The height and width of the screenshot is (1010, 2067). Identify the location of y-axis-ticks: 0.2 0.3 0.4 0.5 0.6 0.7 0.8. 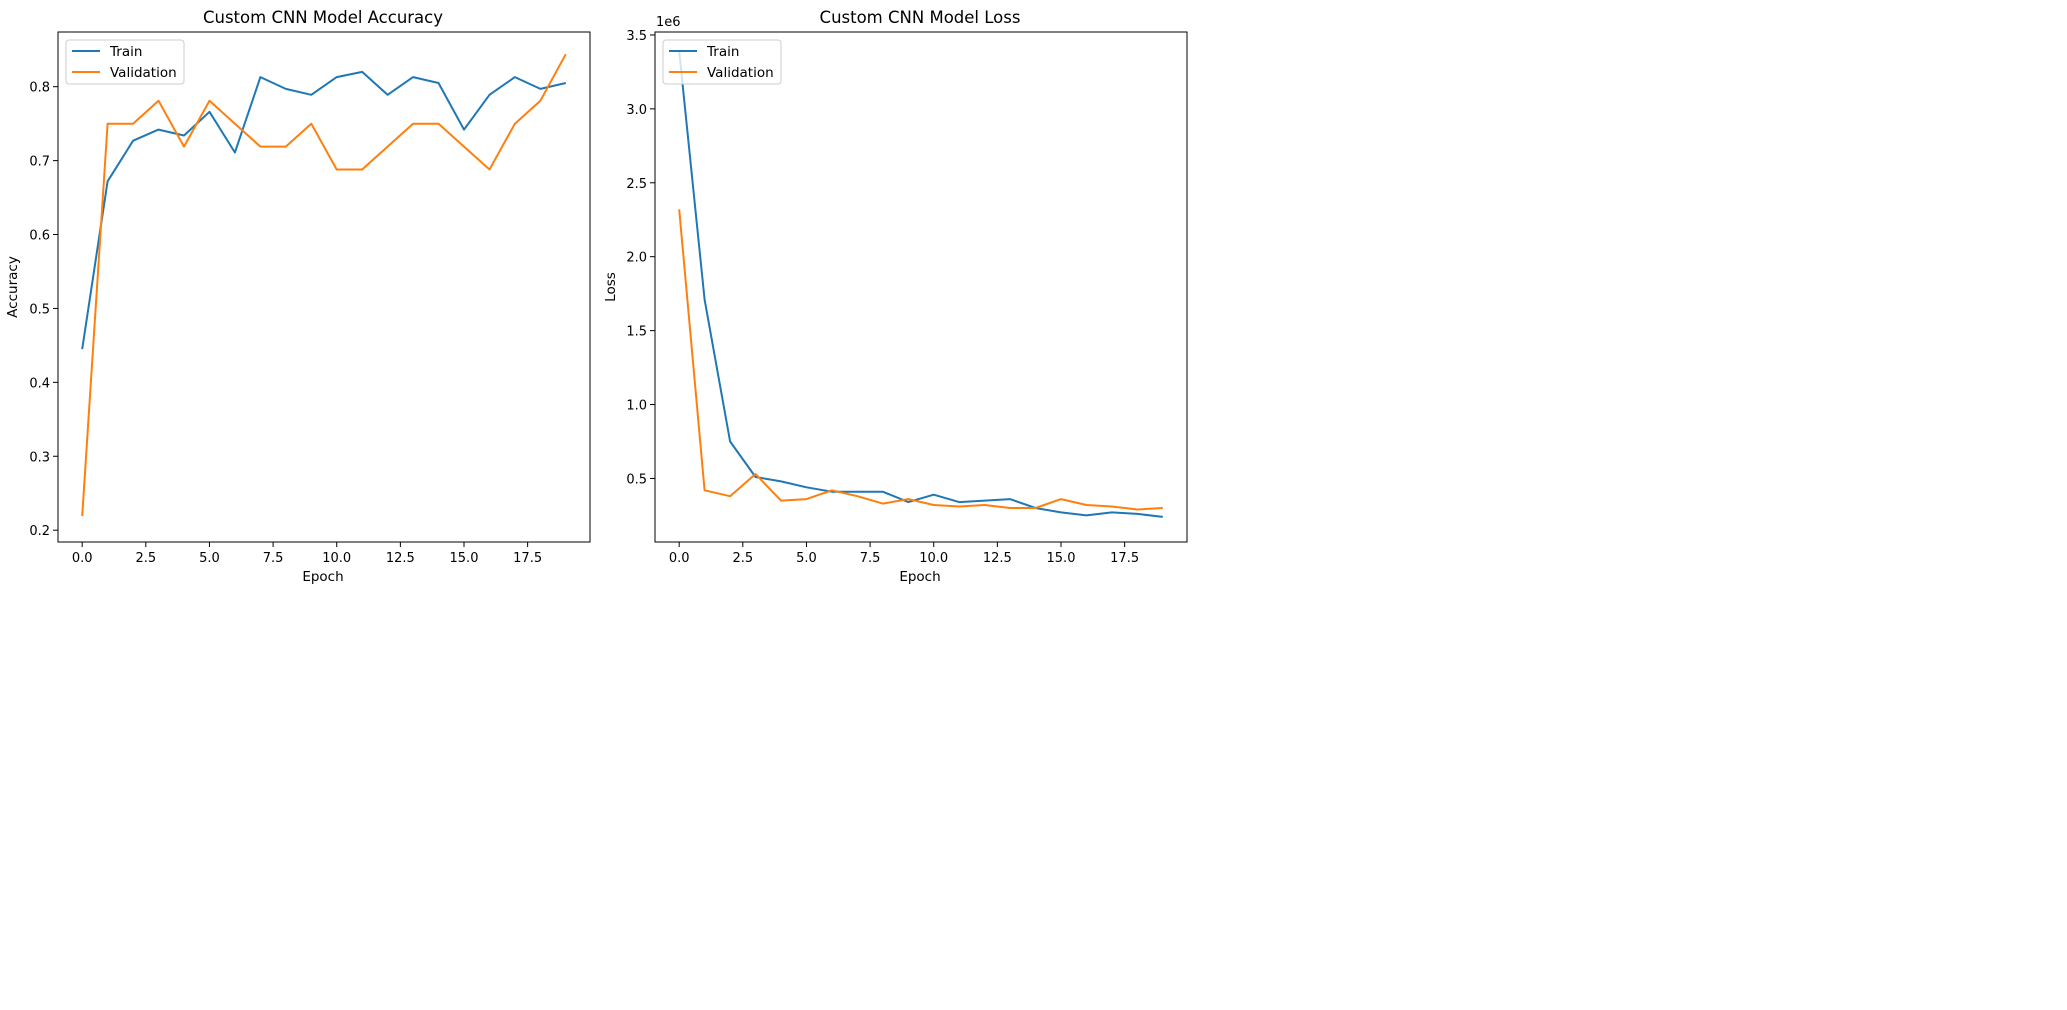
(43, 310).